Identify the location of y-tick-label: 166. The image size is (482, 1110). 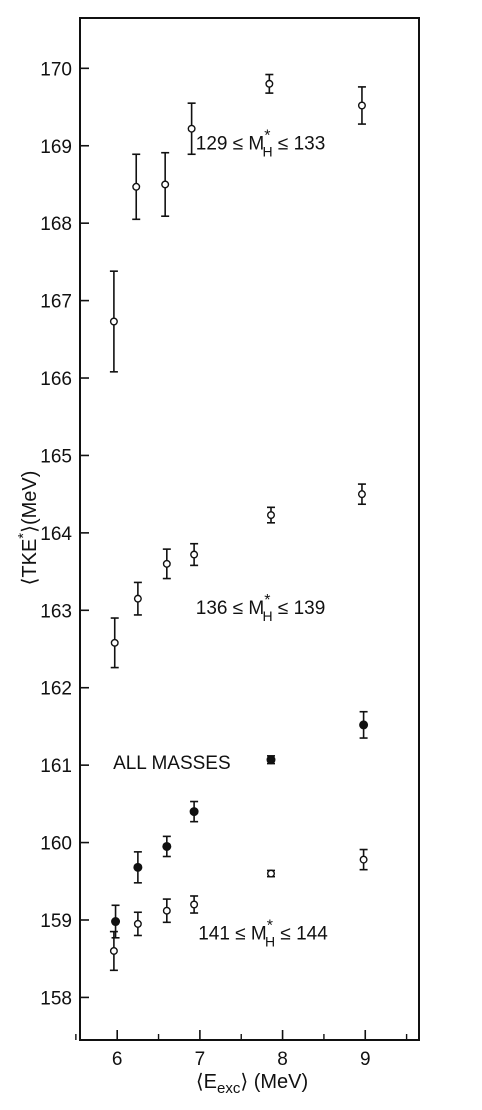
(56, 379).